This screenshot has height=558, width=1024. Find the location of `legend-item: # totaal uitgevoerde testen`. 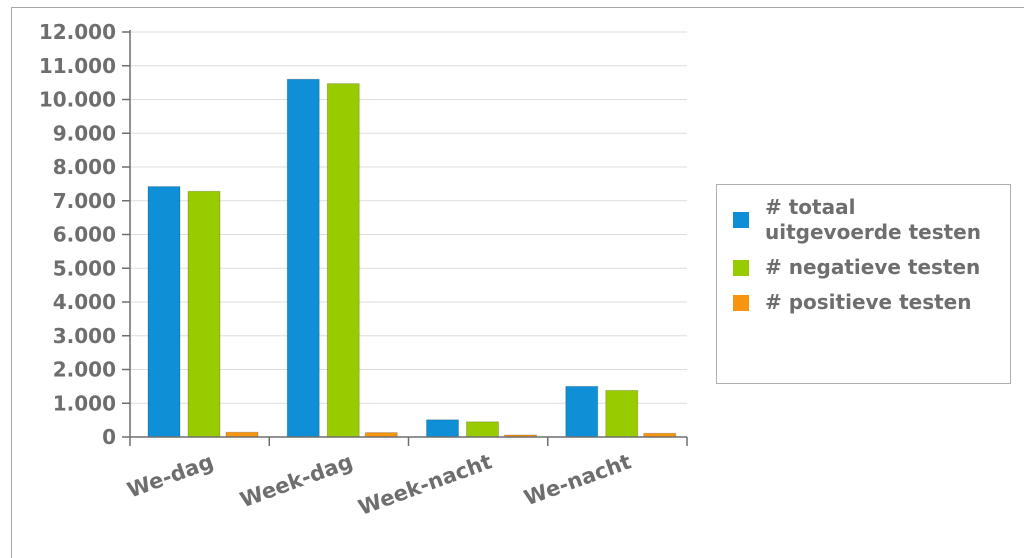

legend-item: # totaal uitgevoerde testen is located at coordinates (864, 220).